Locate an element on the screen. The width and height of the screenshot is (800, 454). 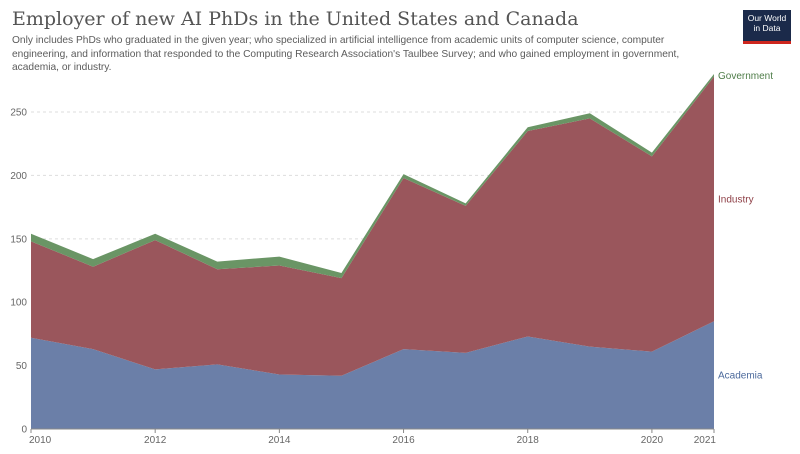
owid-logo: Our World in Data is located at coordinates (767, 27).